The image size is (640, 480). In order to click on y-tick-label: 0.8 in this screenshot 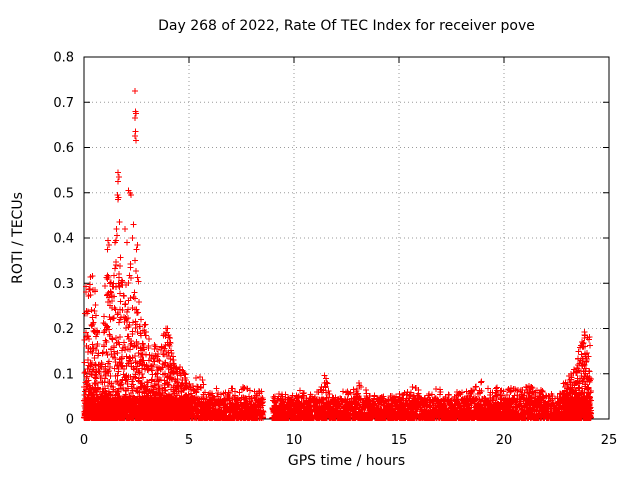, I will do `click(63, 58)`.